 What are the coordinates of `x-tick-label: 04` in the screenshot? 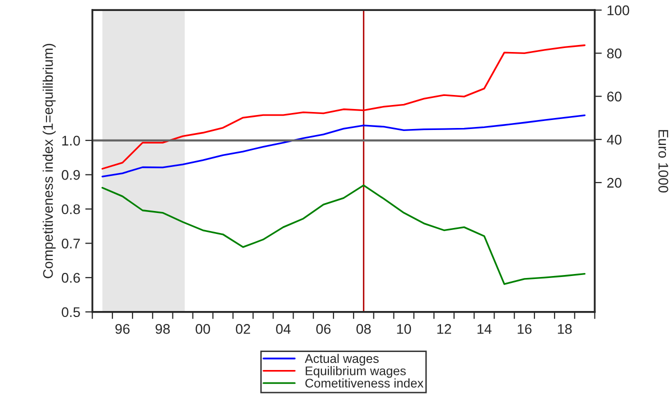 It's located at (283, 329).